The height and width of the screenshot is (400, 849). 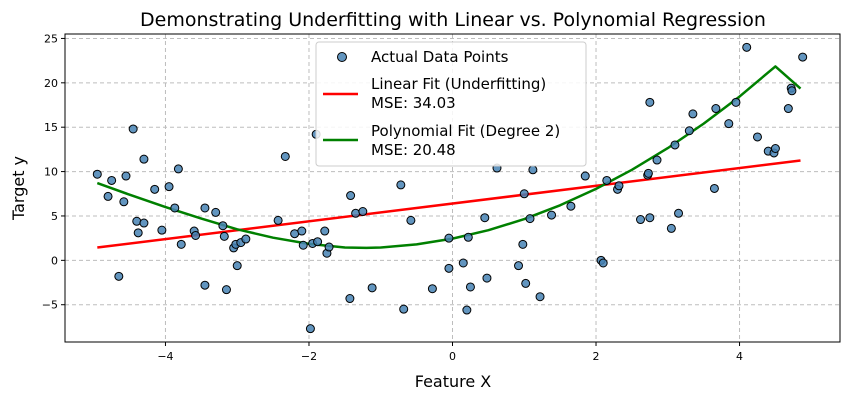 What do you see at coordinates (165, 356) in the screenshot?
I see `x-tick-label: −4` at bounding box center [165, 356].